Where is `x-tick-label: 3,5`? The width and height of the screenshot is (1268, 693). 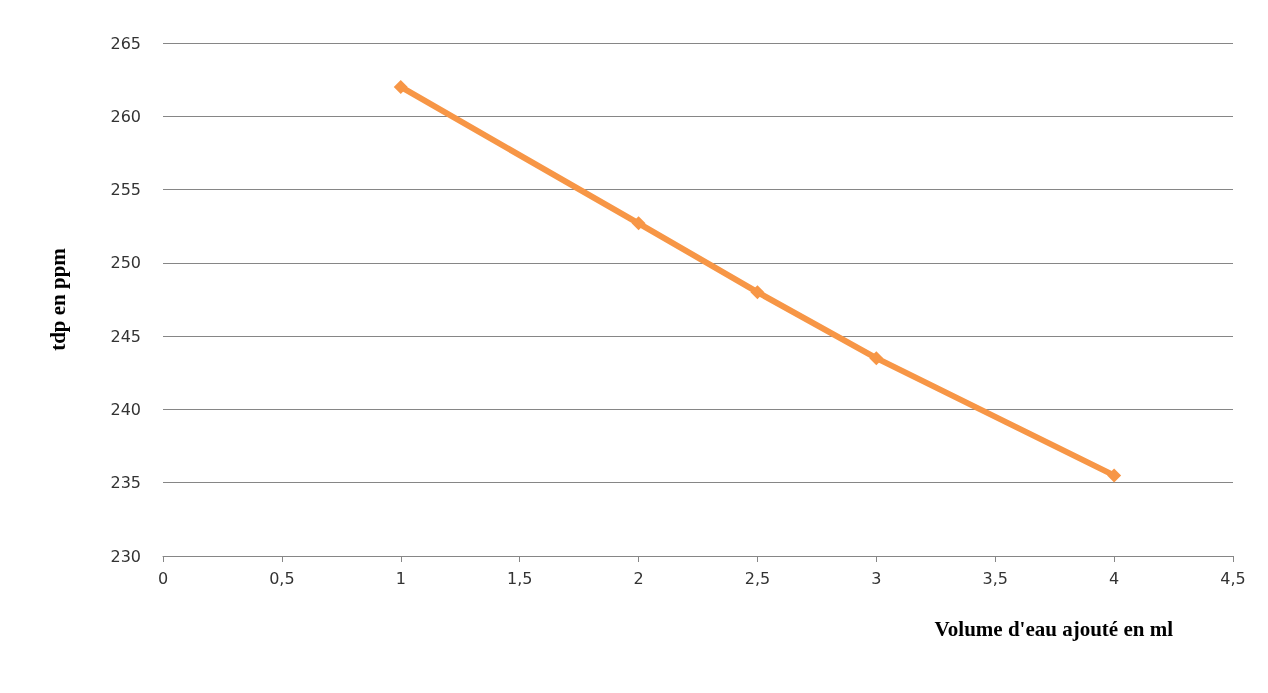
x-tick-label: 3,5 is located at coordinates (995, 578).